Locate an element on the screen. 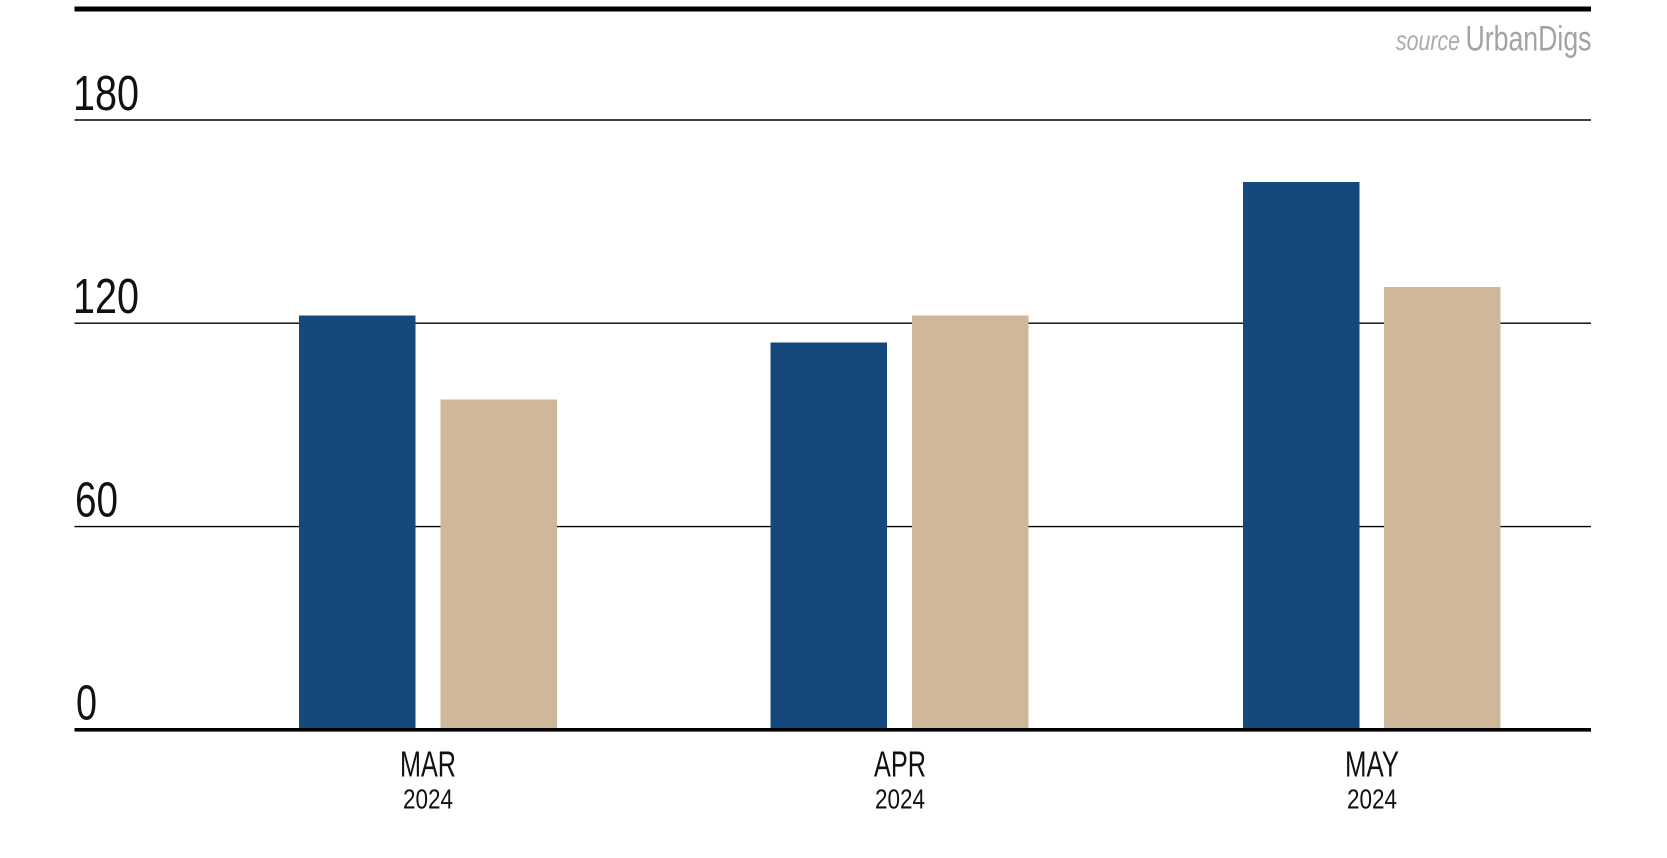 Image resolution: width=1667 pixels, height=858 pixels. svg-text: 0 is located at coordinates (86, 702).